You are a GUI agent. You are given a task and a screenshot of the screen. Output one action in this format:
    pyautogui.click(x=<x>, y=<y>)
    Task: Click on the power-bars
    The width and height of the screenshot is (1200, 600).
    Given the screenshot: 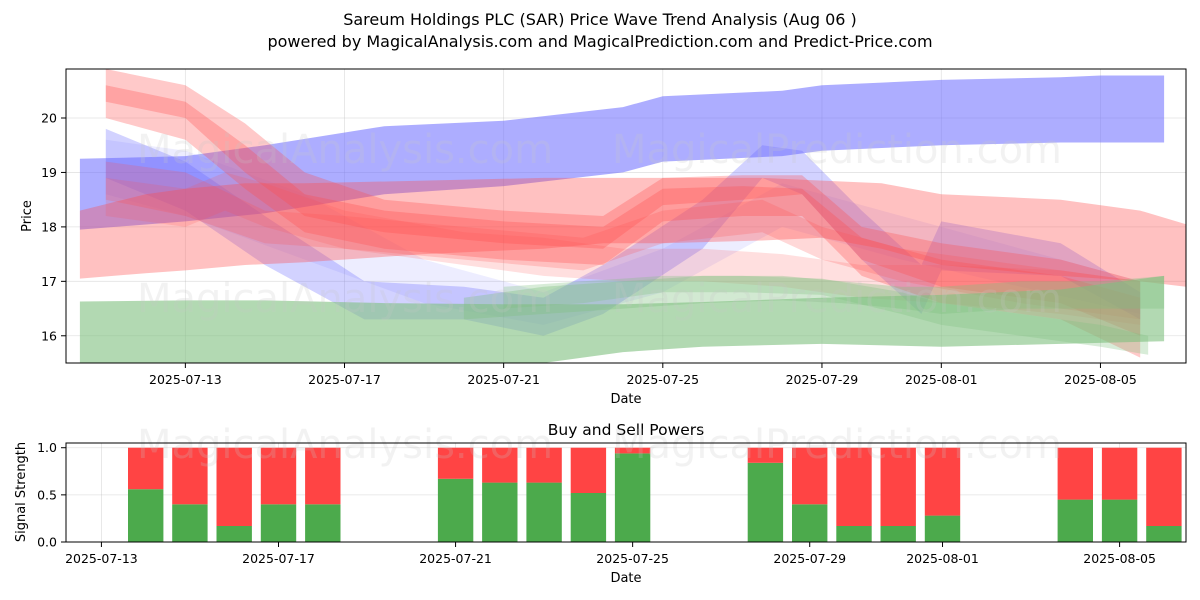 What is the action you would take?
    pyautogui.click(x=655, y=494)
    